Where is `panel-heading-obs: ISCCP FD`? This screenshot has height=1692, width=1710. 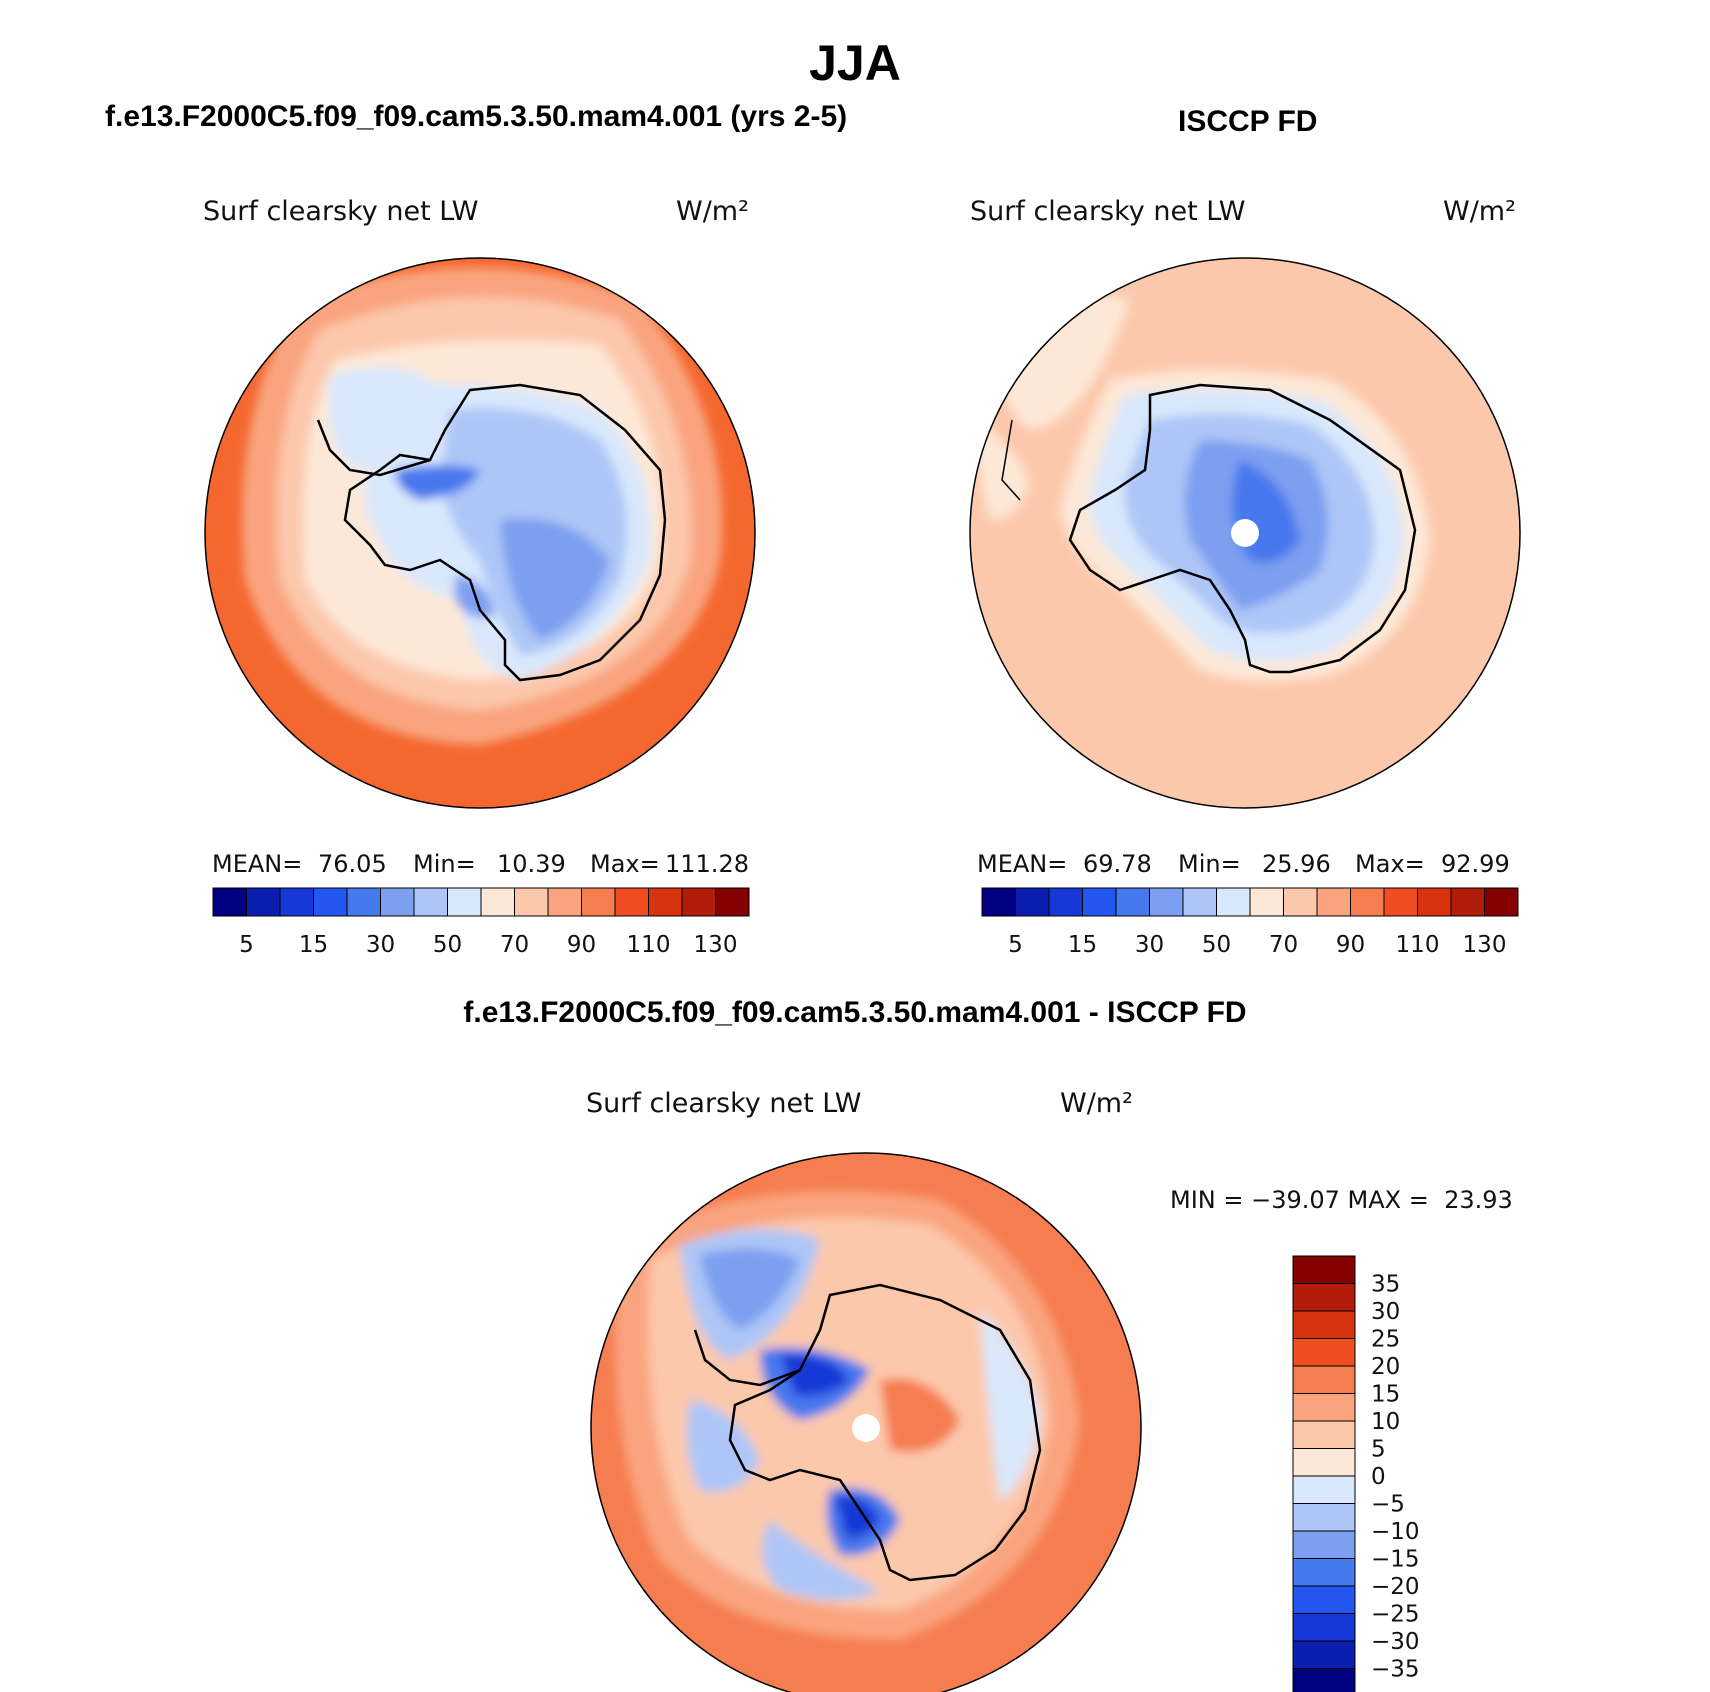 panel-heading-obs: ISCCP FD is located at coordinates (1248, 121).